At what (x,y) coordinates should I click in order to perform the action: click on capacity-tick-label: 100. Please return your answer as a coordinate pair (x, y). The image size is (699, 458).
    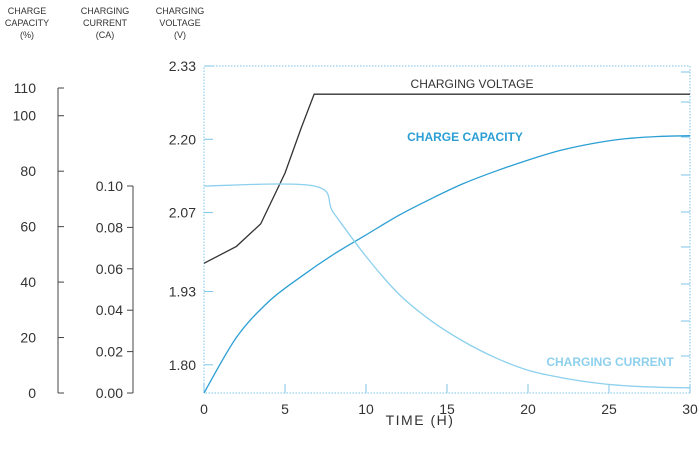
    Looking at the image, I should click on (25, 116).